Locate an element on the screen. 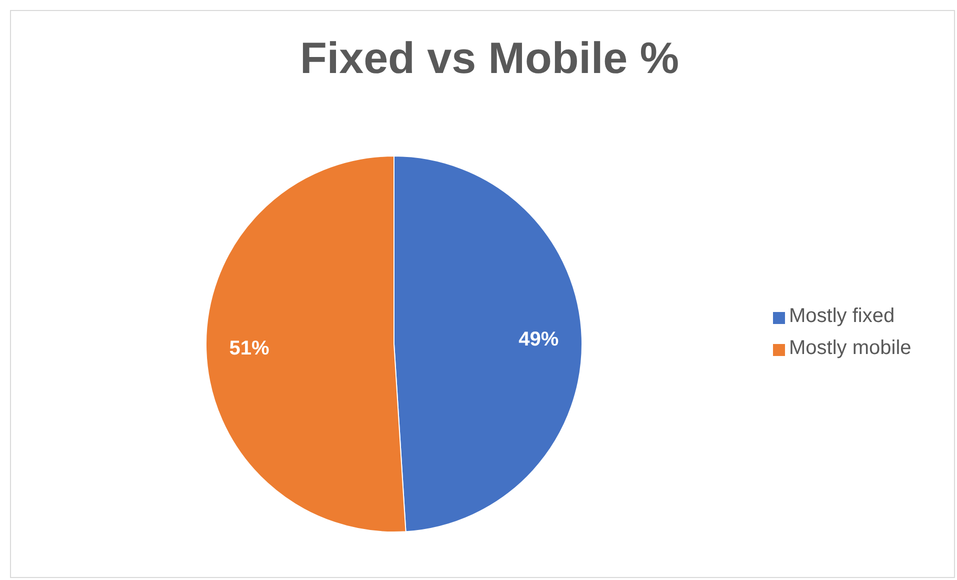  data-label: 49% is located at coordinates (538, 339).